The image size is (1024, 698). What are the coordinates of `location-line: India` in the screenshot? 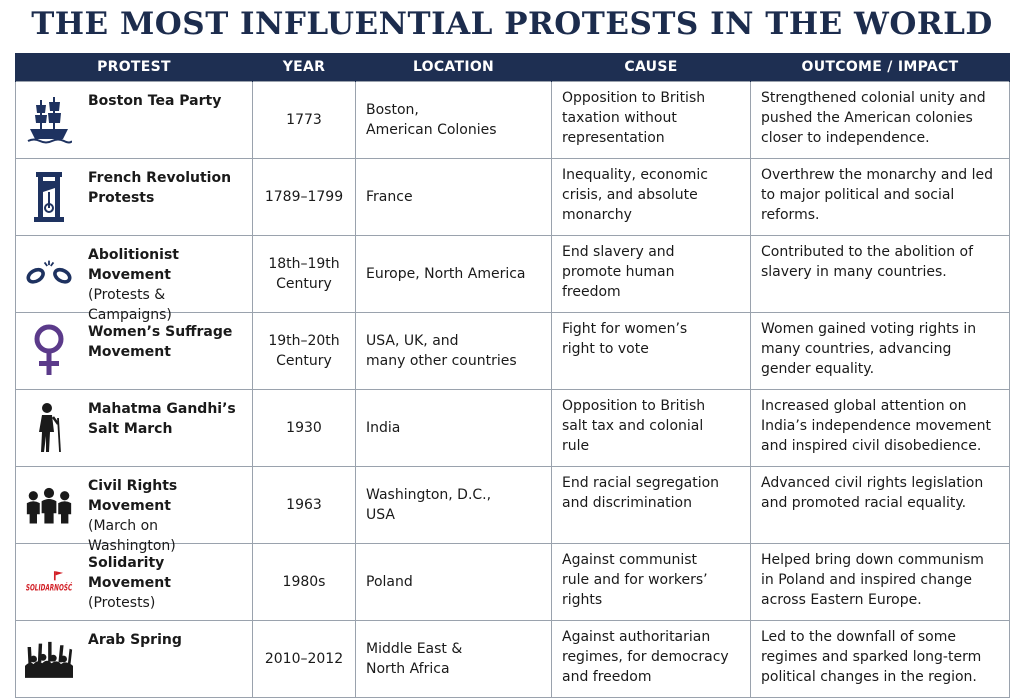 It's located at (383, 428).